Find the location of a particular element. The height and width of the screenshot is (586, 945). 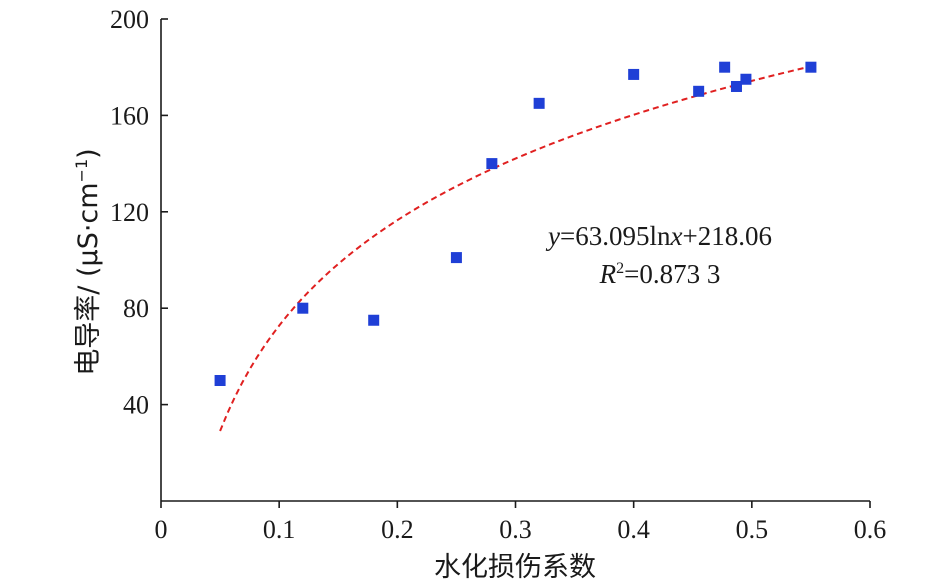

r2-sup: 2 is located at coordinates (620, 268).